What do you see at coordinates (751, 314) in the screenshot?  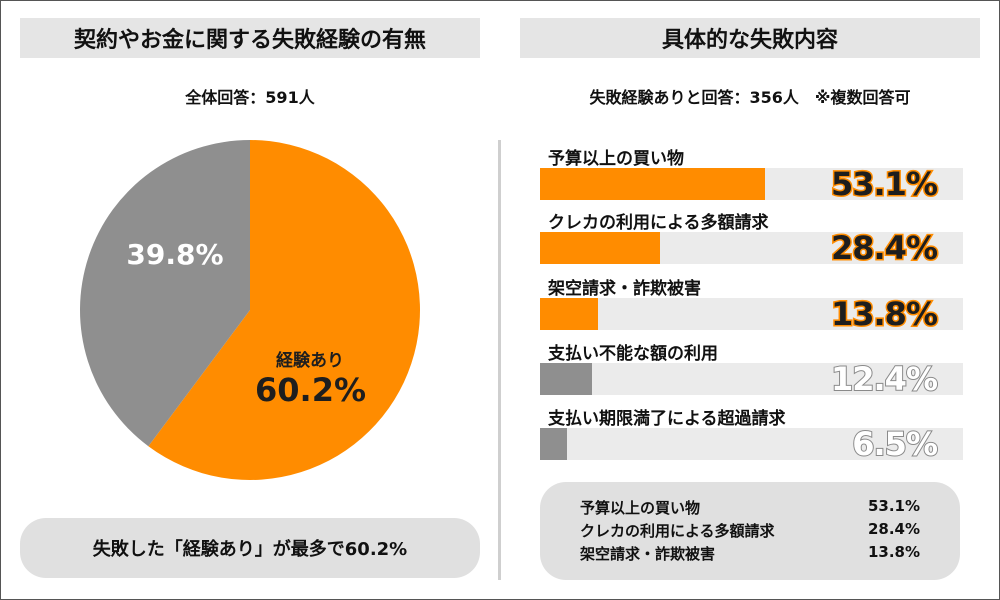 I see `bar-track: 13.8%` at bounding box center [751, 314].